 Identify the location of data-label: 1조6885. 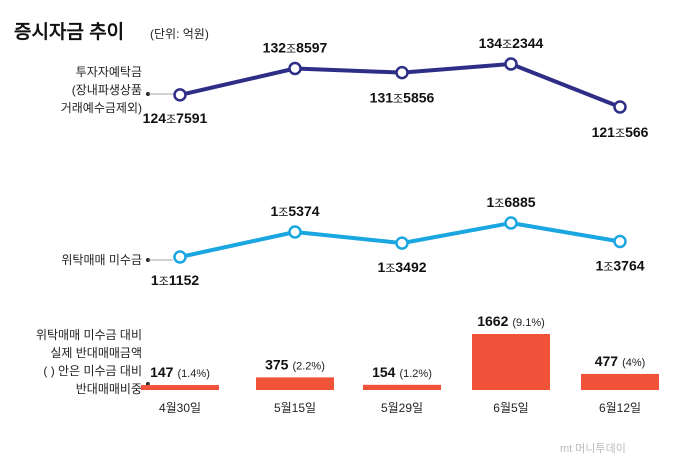
(510, 202).